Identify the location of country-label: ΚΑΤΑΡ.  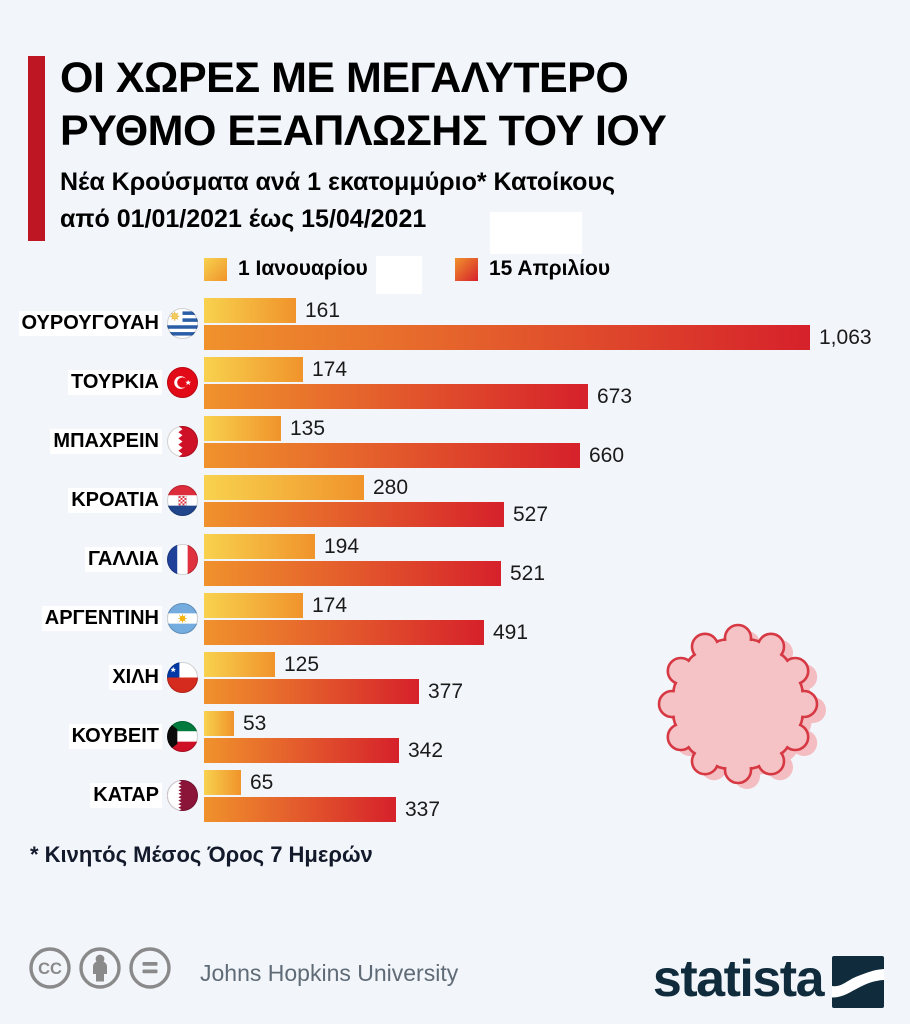
(81, 795).